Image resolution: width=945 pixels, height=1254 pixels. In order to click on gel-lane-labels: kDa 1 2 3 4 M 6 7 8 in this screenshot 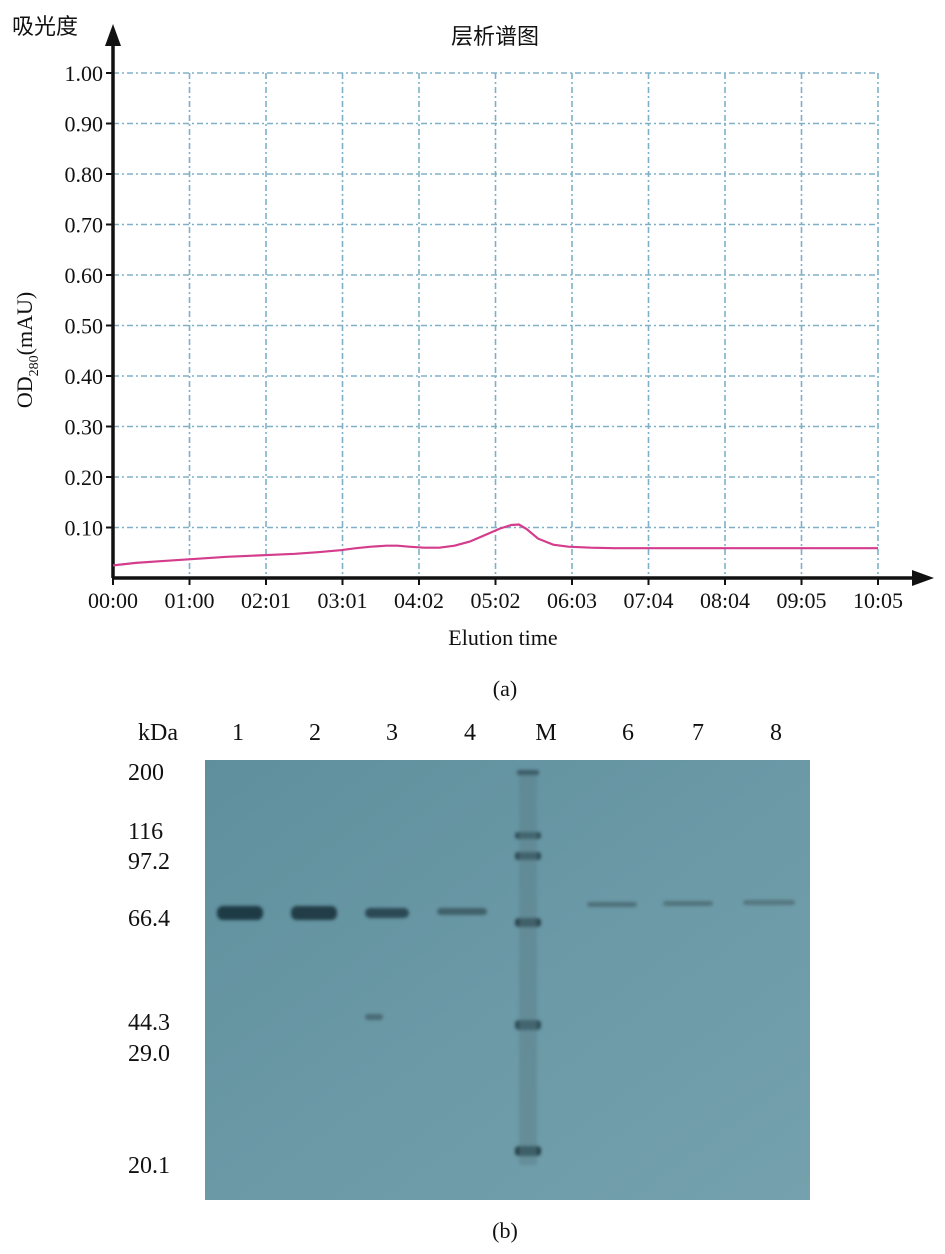, I will do `click(472, 740)`.